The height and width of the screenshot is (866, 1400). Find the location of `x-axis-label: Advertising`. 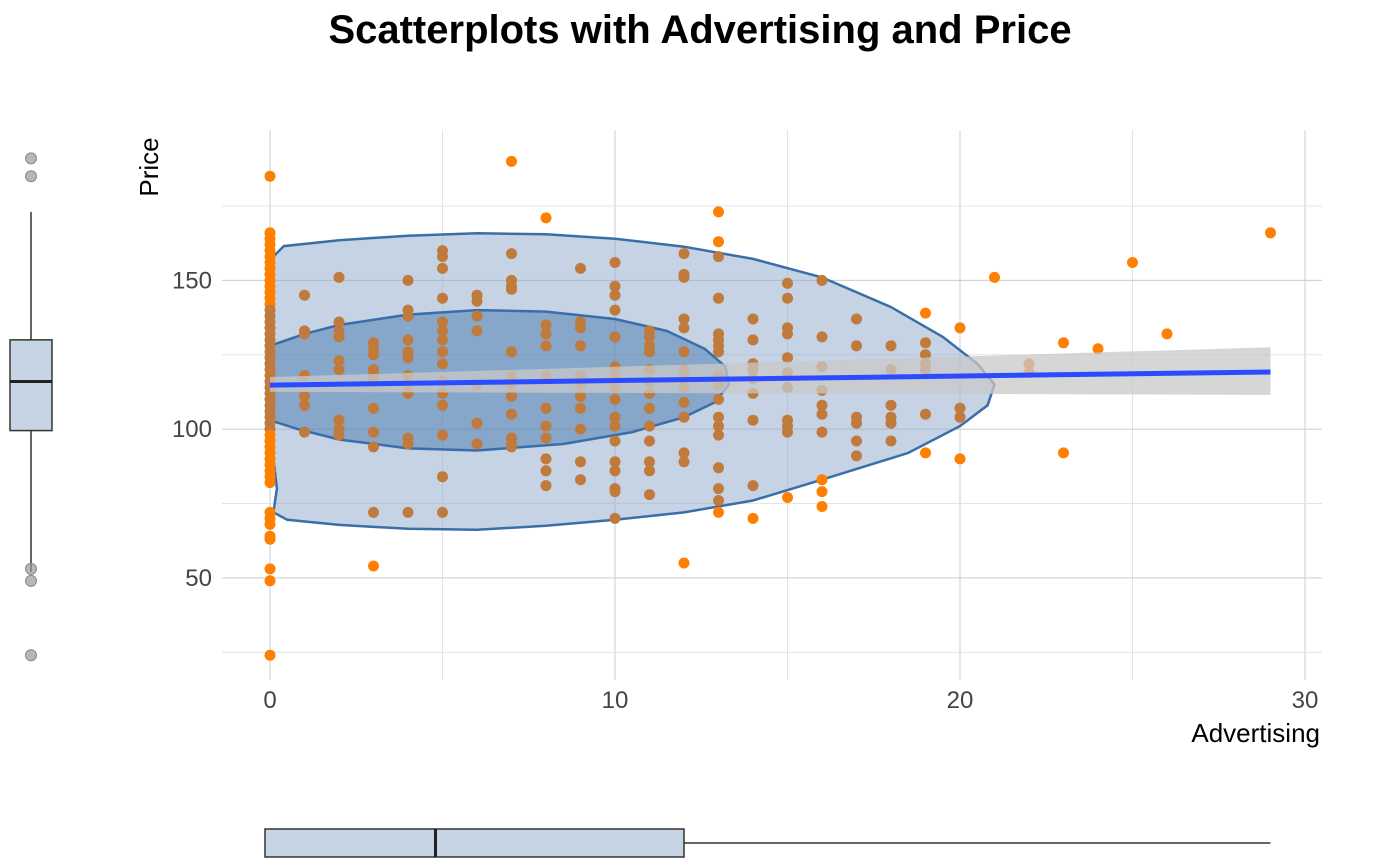

x-axis-label: Advertising is located at coordinates (1255, 733).